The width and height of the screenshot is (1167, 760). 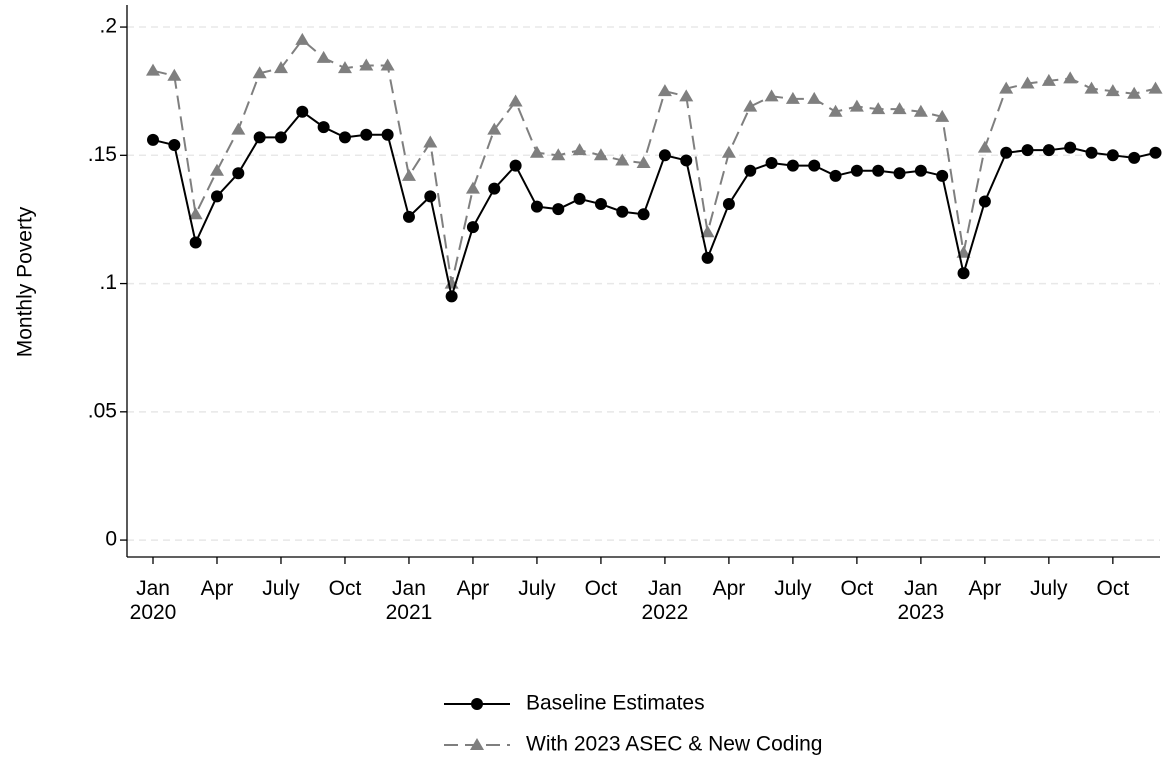 I want to click on y-tick-label: 0, so click(x=111, y=539).